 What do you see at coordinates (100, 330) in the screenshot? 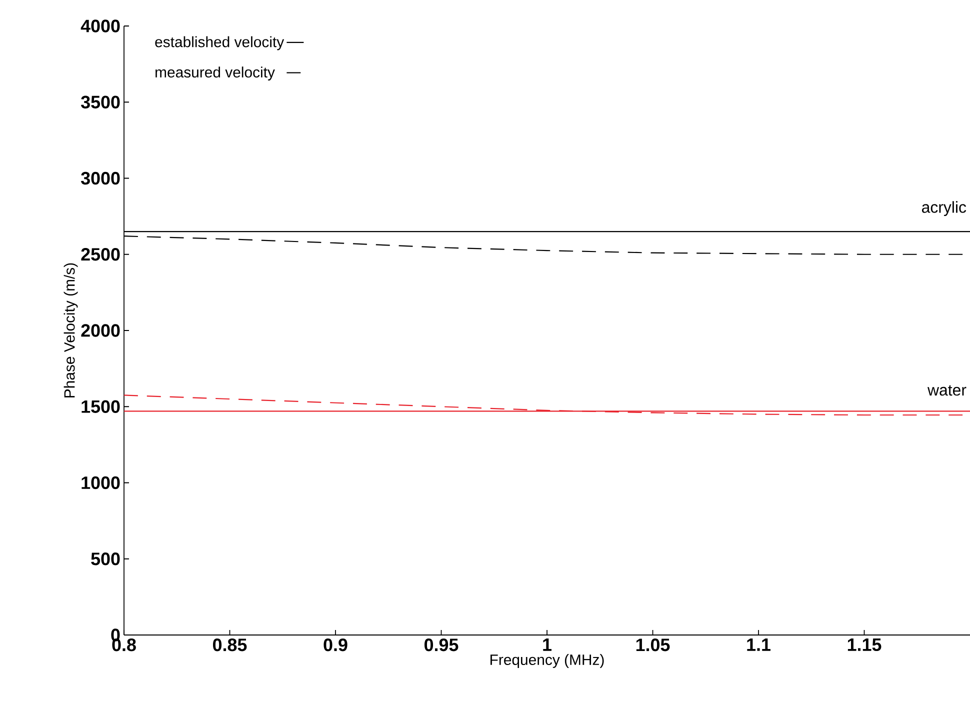
I see `y-tick-label: 2000` at bounding box center [100, 330].